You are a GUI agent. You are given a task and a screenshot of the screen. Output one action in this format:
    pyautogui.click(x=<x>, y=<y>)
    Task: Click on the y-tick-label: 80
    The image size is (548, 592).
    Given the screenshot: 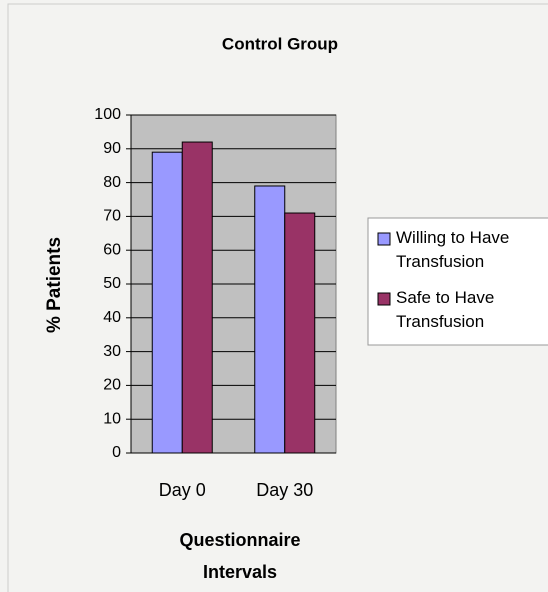 What is the action you would take?
    pyautogui.click(x=112, y=182)
    